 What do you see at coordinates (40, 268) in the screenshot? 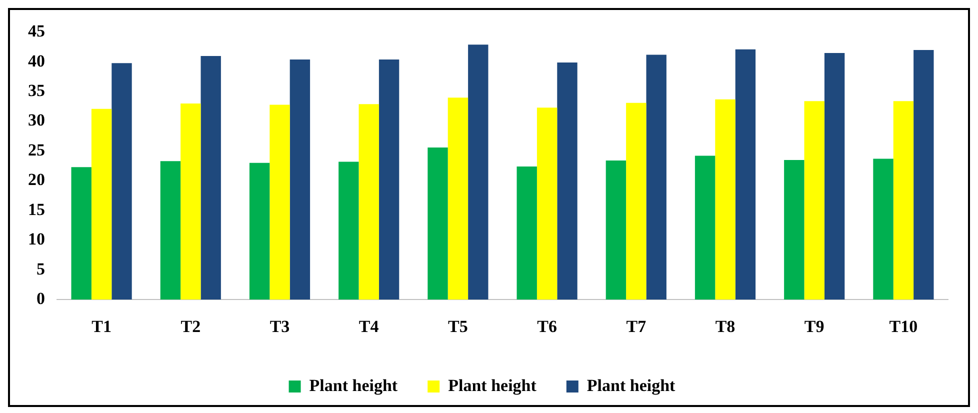
I see `y-tick-label: 5` at bounding box center [40, 268].